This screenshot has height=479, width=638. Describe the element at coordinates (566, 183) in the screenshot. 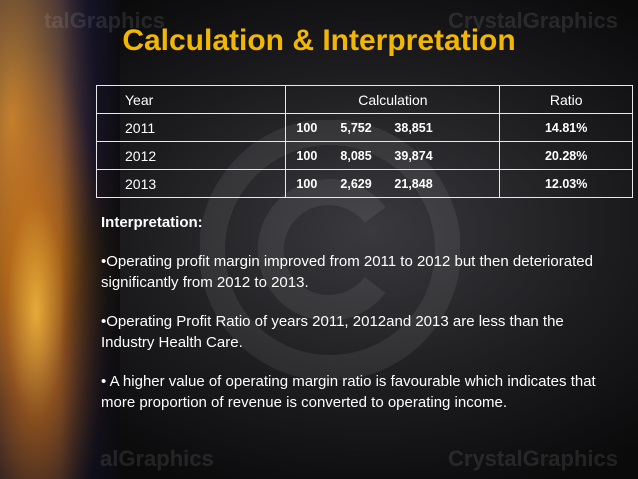

I see `cell-ratio: 12.03%` at that location.